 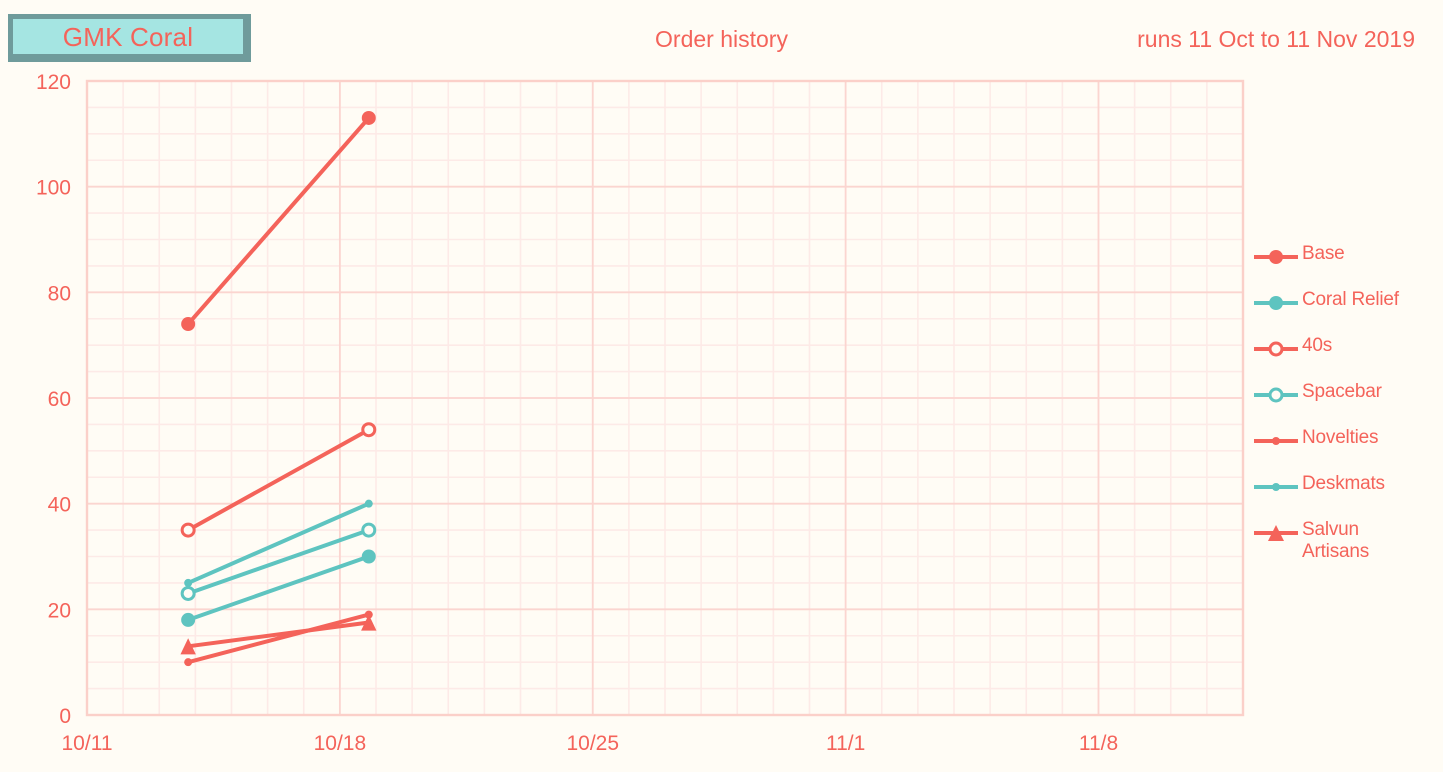 What do you see at coordinates (1323, 253) in the screenshot?
I see `legend-item-label: Base` at bounding box center [1323, 253].